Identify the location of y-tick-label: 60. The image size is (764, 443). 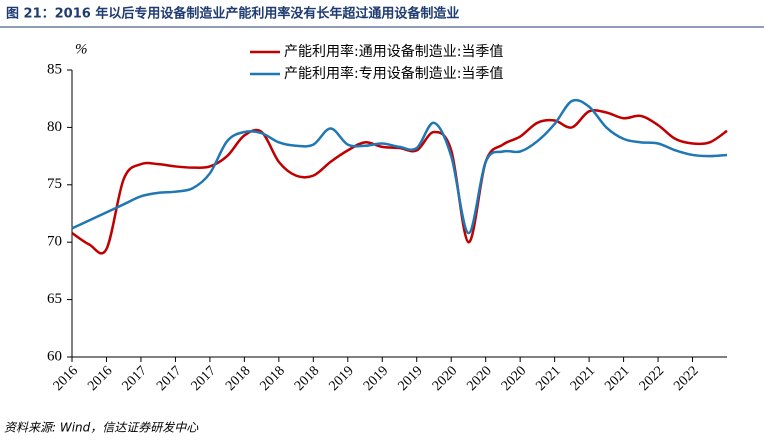
(54, 356).